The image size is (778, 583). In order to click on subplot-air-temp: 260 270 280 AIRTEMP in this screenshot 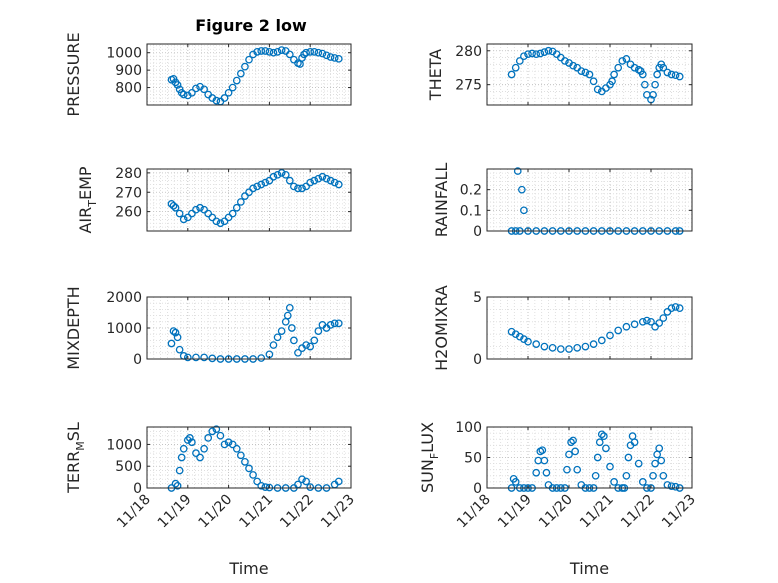, I will do `click(214, 200)`.